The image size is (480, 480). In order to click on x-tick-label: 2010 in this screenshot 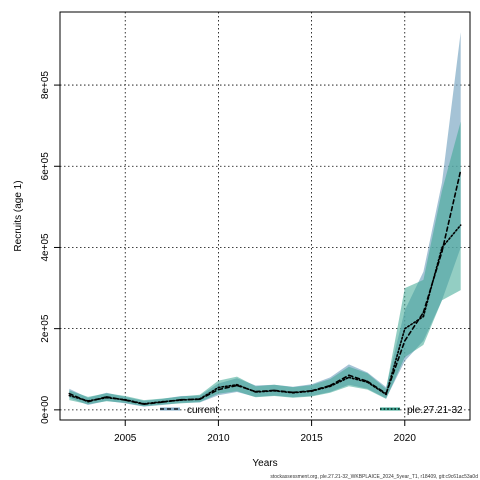, I will do `click(218, 438)`.